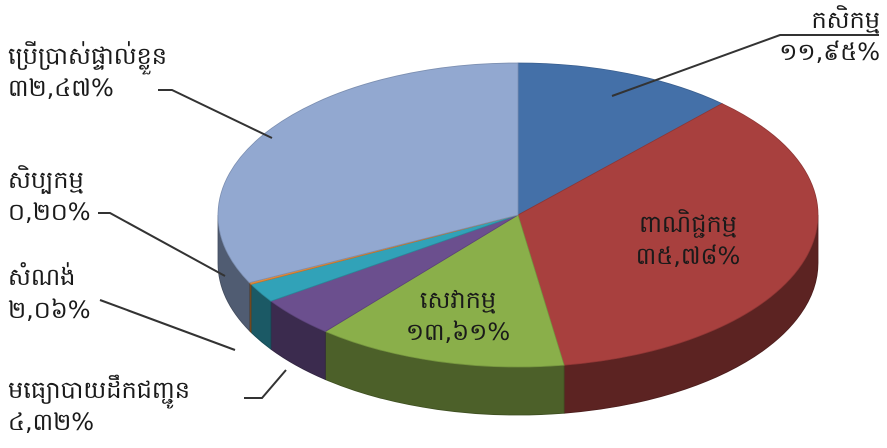  Describe the element at coordinates (87, 58) in the screenshot. I see `slice-7-label-name: ប្រើប្រាស់ផ្ទាល់ខ្លួន` at that location.